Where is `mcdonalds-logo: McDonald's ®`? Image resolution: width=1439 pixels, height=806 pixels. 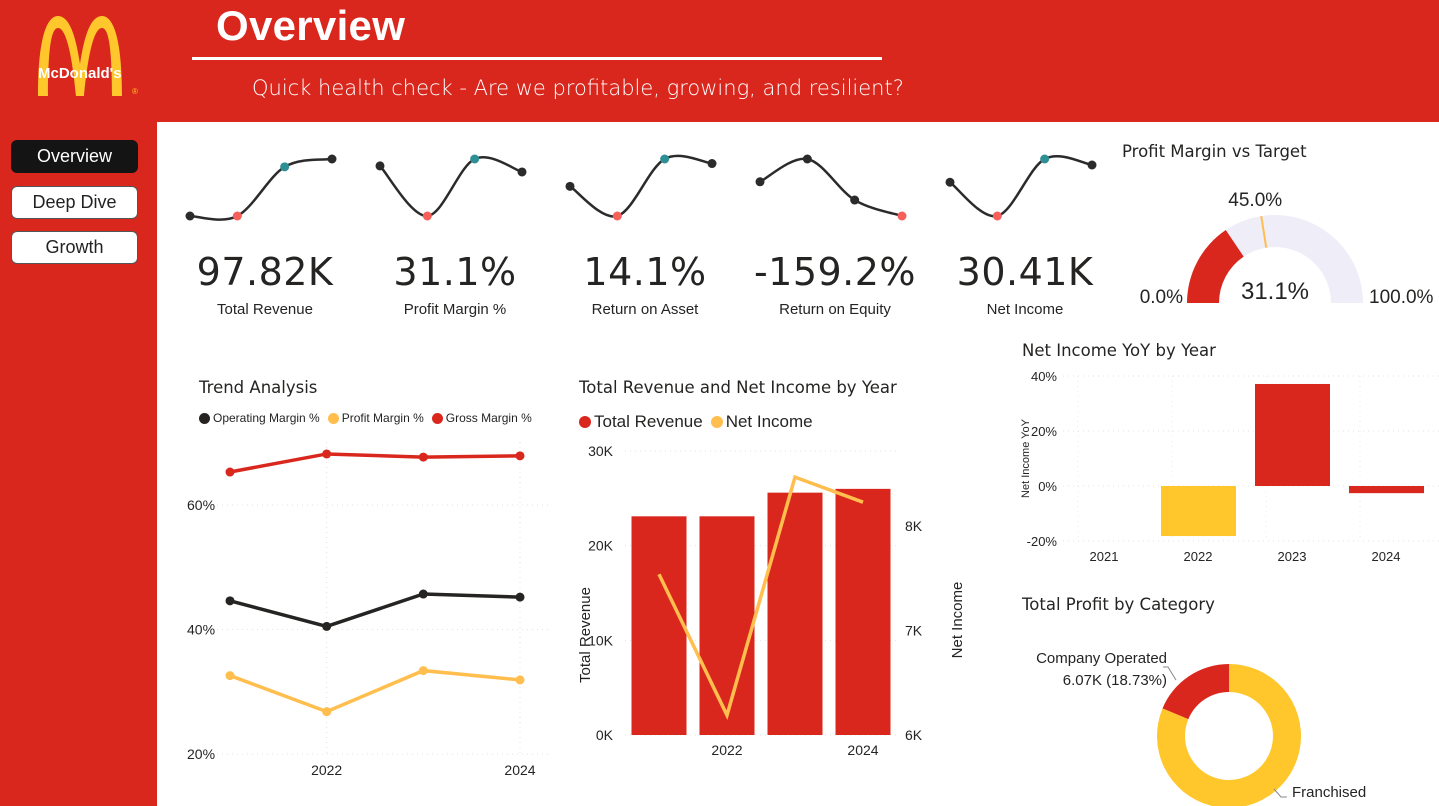
mcdonalds-logo: McDonald's ® is located at coordinates (88, 56).